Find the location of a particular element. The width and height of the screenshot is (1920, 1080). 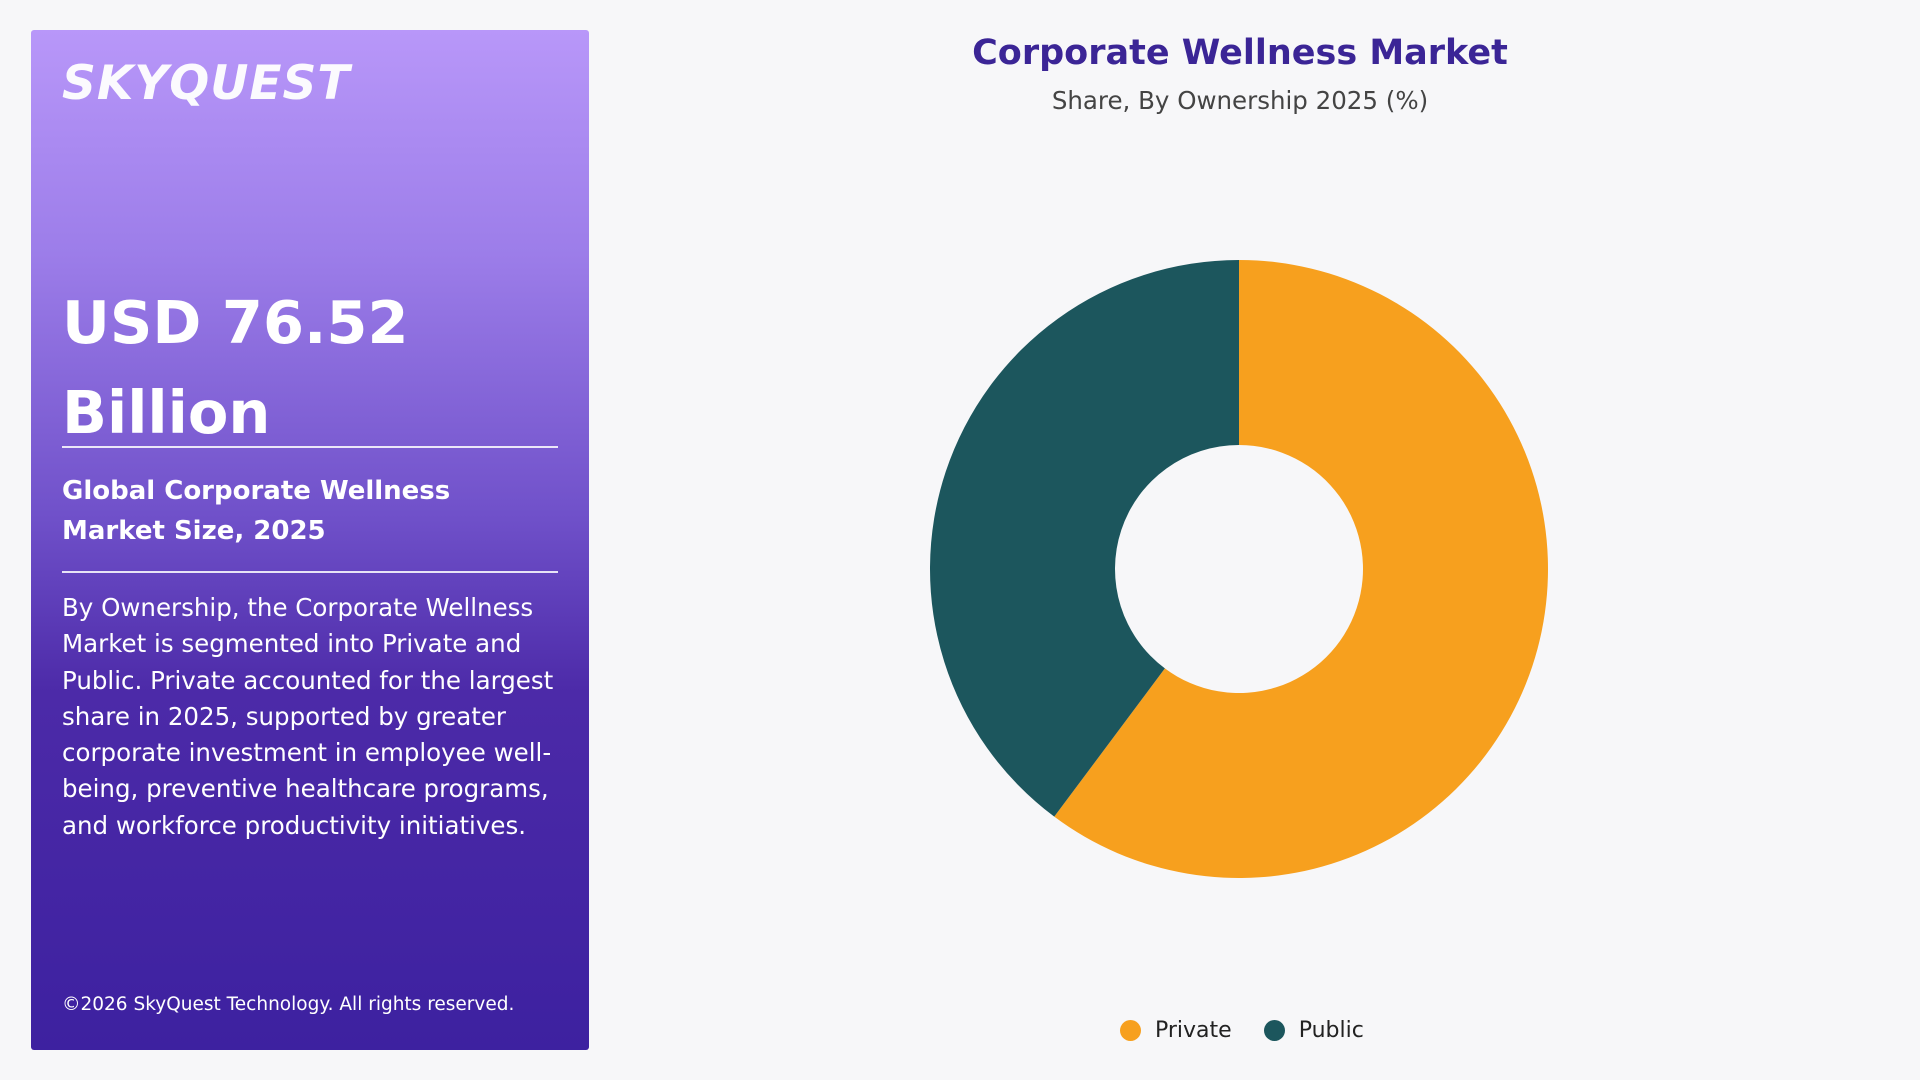

skyquest-logo: SKYQUEST is located at coordinates (206, 83).